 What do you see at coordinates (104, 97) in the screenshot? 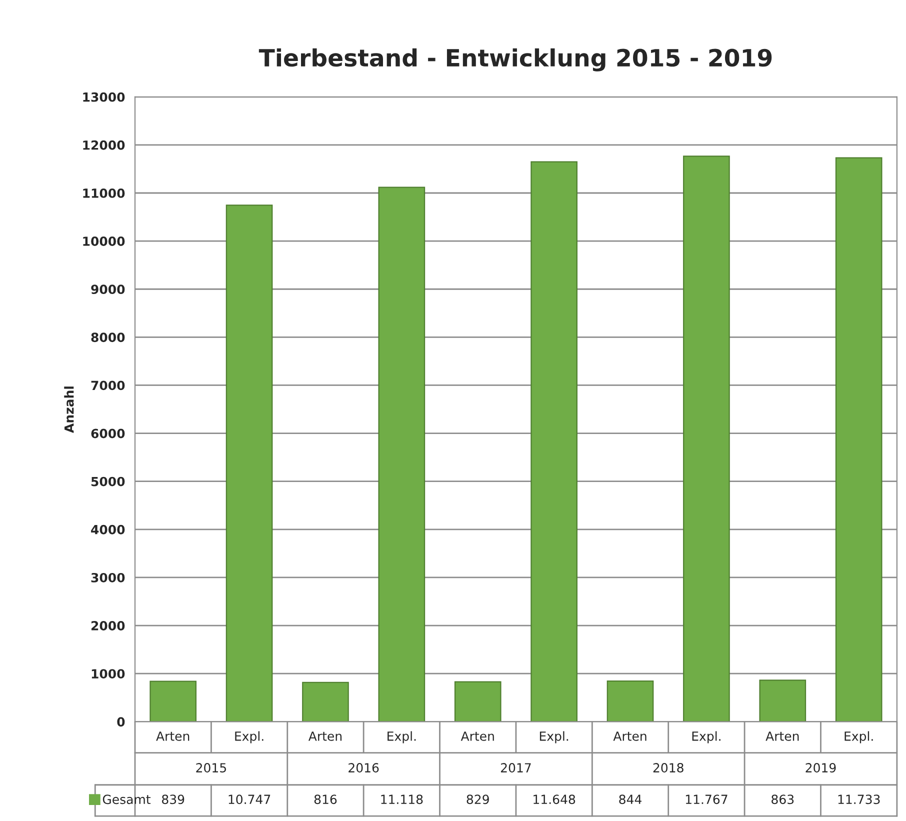
I see `y-tick-label: 13000` at bounding box center [104, 97].